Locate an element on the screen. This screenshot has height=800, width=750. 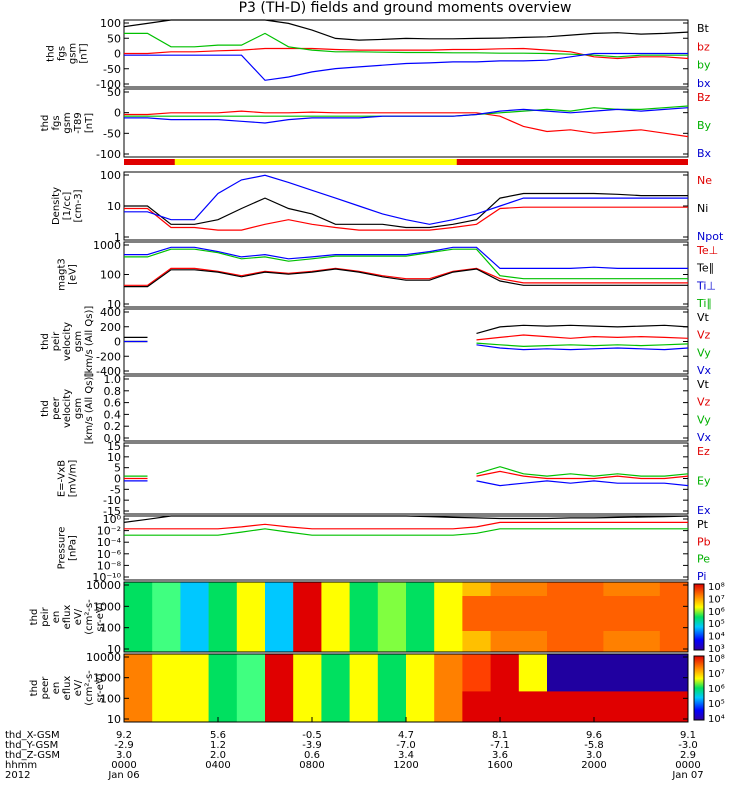
y-axis-label: eV/ is located at coordinates (78, 616).